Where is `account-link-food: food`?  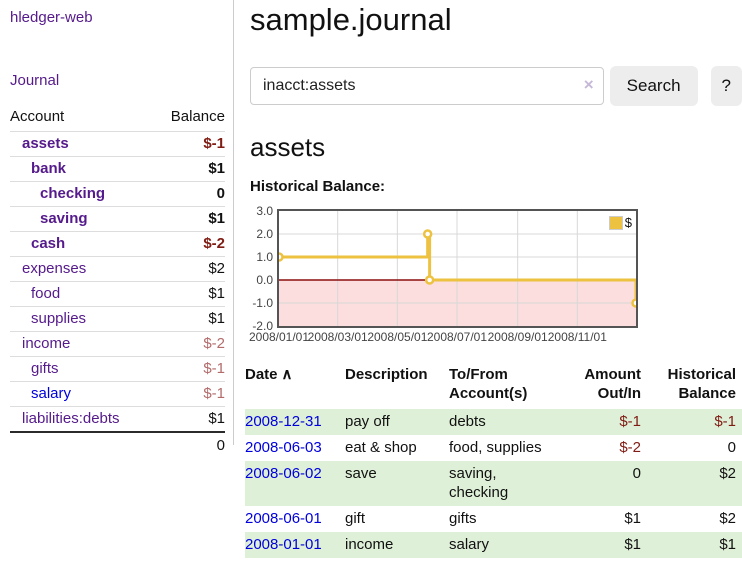 account-link-food: food is located at coordinates (46, 293).